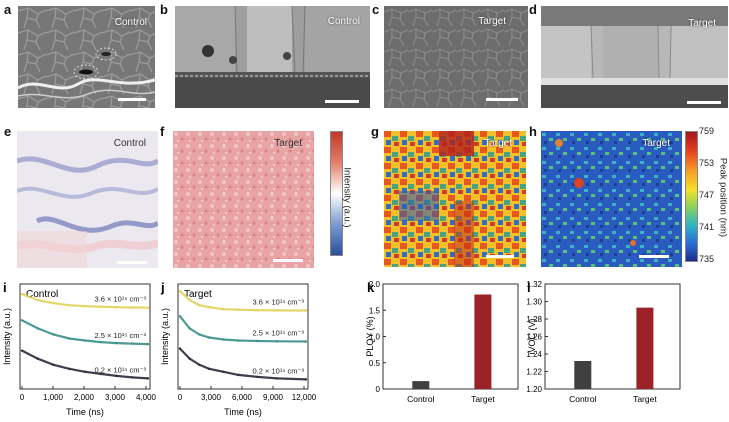 The image size is (729, 422). What do you see at coordinates (707, 163) in the screenshot?
I see `peak-tick: 753` at bounding box center [707, 163].